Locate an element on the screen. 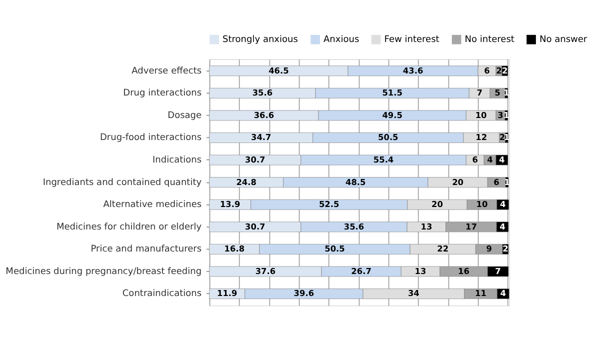 Image resolution: width=592 pixels, height=359 pixels. y-tick-label: Drug interactions is located at coordinates (162, 93).